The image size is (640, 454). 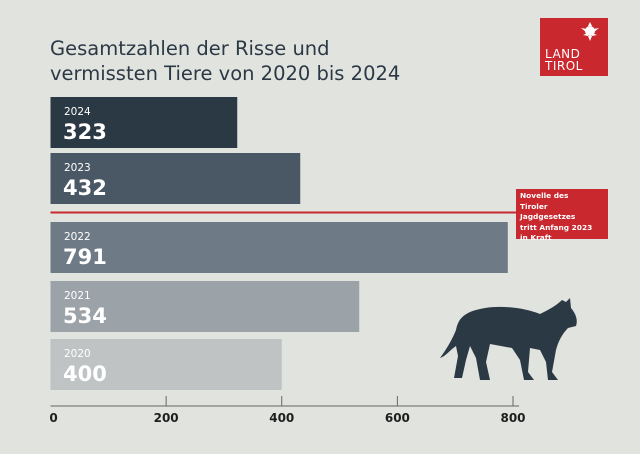 What do you see at coordinates (53, 418) in the screenshot?
I see `x-tick-label: 0` at bounding box center [53, 418].